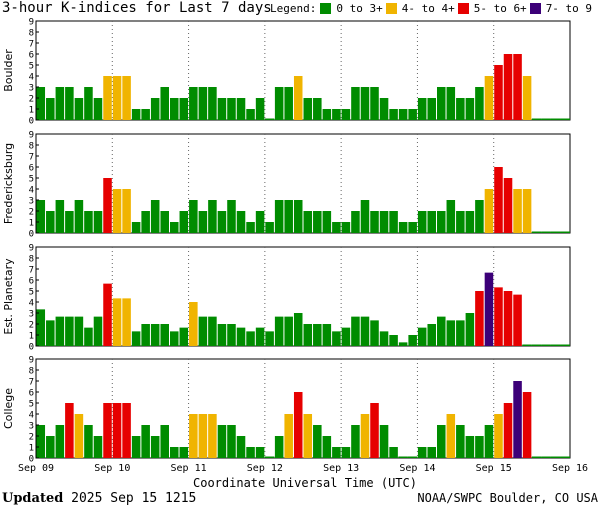 This screenshot has width=600, height=510. What do you see at coordinates (420, 8) in the screenshot?
I see `legend-item: 4- to 4+` at bounding box center [420, 8].